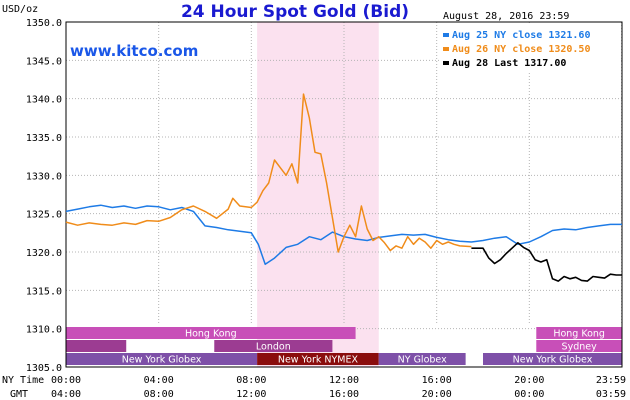 The width and height of the screenshot is (630, 400). Describe the element at coordinates (611, 394) in the screenshot. I see `x-tick-label: 03:59` at that location.